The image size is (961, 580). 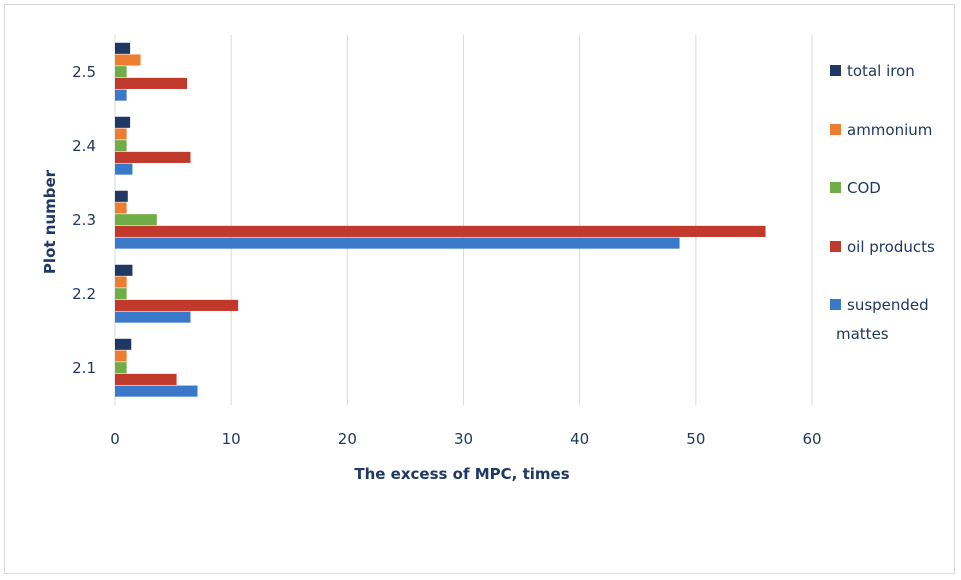 What do you see at coordinates (50, 221) in the screenshot?
I see `y-axis-title: Plot number` at bounding box center [50, 221].